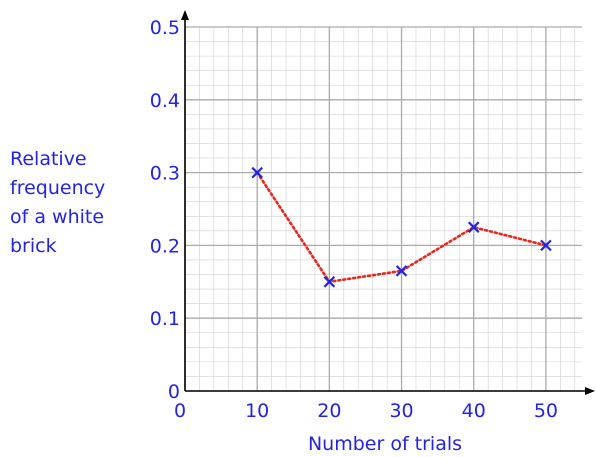  What do you see at coordinates (329, 411) in the screenshot?
I see `x-tick-label: 20` at bounding box center [329, 411].